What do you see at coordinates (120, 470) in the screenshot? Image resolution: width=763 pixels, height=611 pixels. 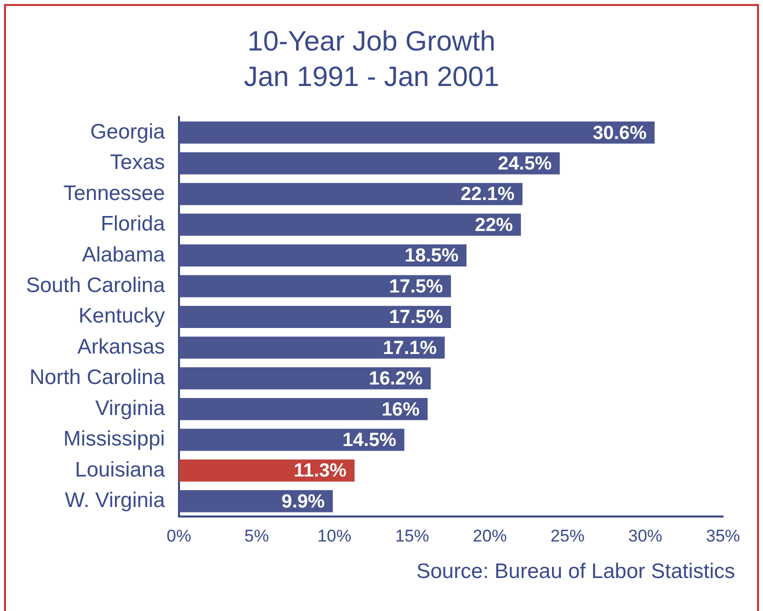 I see `y-tick-label: Louisiana` at bounding box center [120, 470].